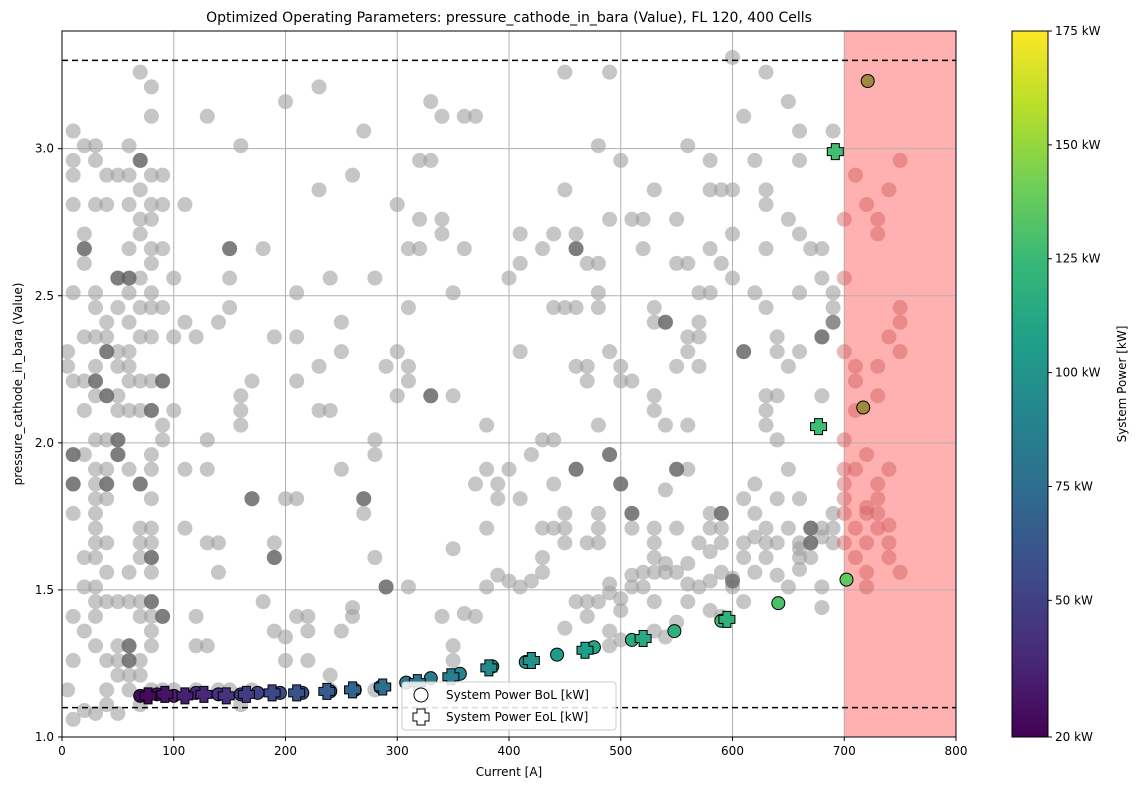 This screenshot has height=790, width=1139. What do you see at coordinates (517, 717) in the screenshot?
I see `legend-label-eol: System Power EoL [kW]` at bounding box center [517, 717].